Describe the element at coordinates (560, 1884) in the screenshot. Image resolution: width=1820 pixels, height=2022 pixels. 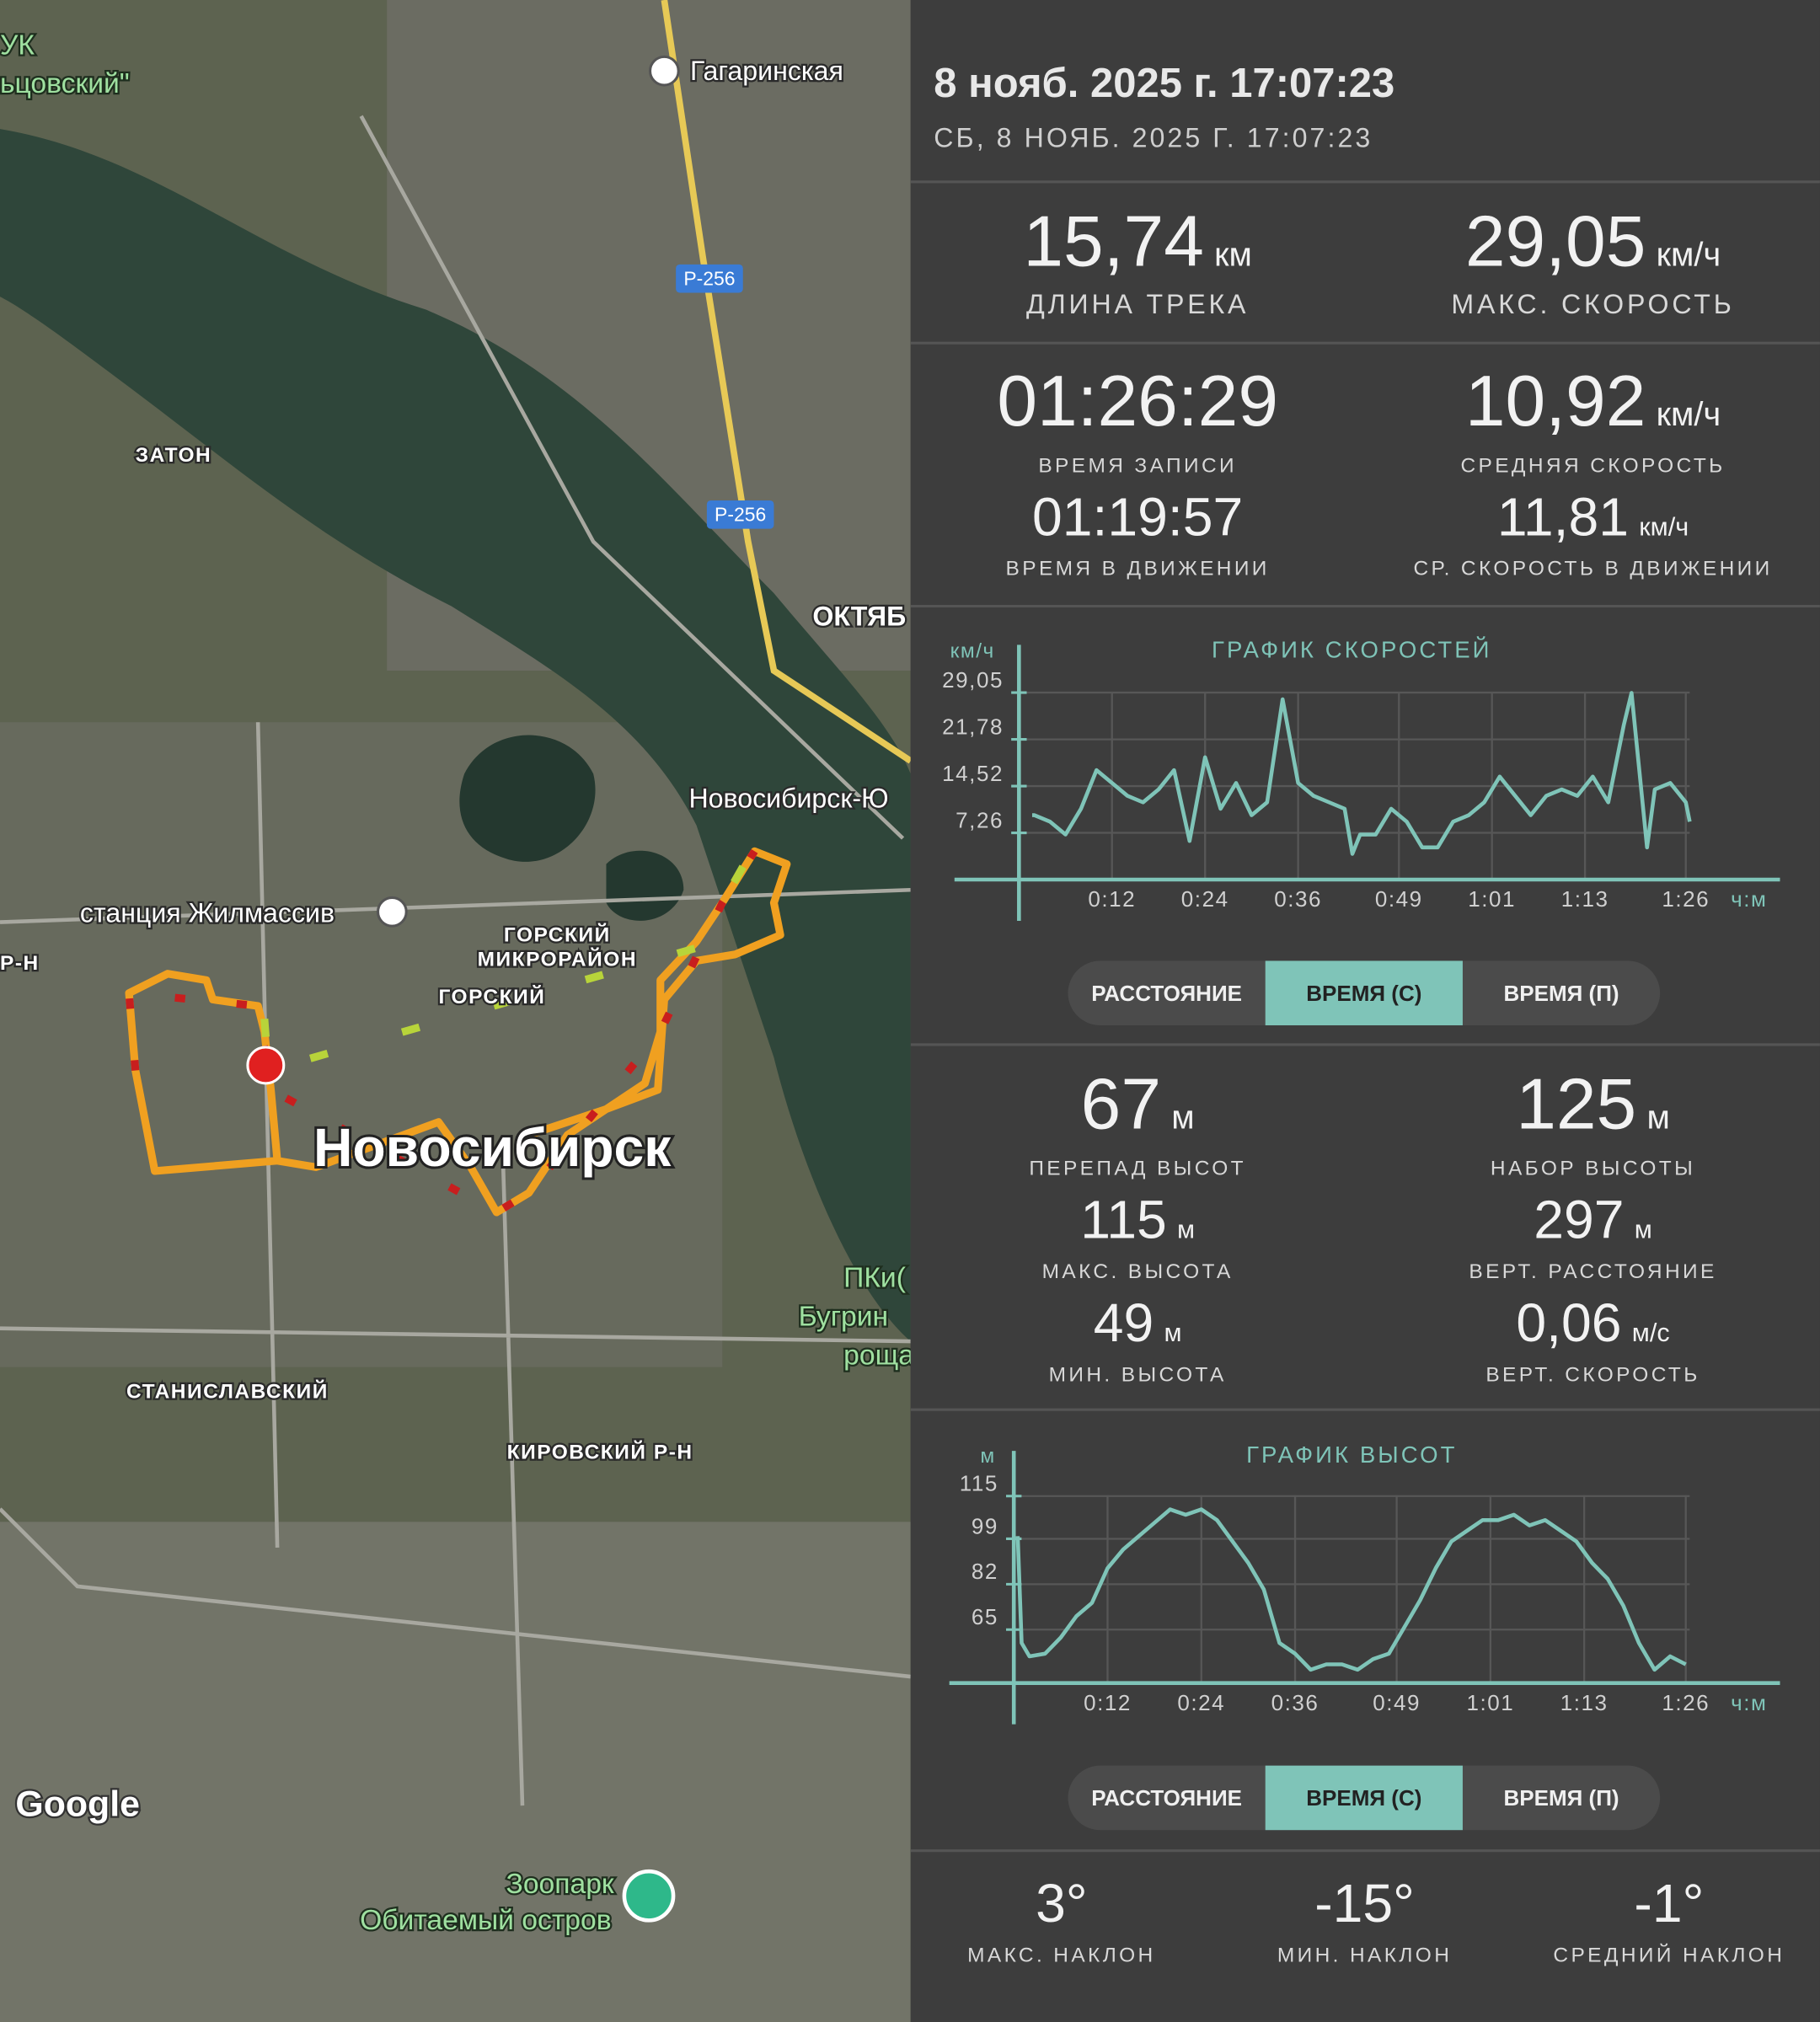
I see `map-label: Зоопарк` at that location.